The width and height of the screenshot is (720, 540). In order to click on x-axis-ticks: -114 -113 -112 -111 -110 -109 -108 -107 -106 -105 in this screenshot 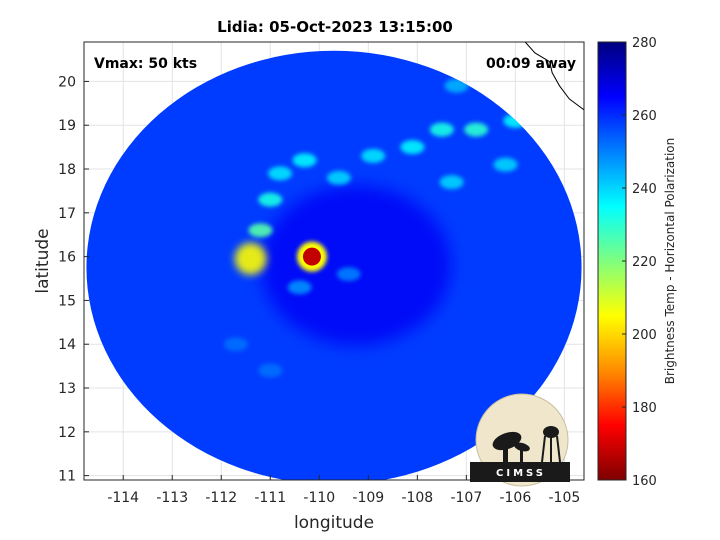, I will do `click(343, 490)`.